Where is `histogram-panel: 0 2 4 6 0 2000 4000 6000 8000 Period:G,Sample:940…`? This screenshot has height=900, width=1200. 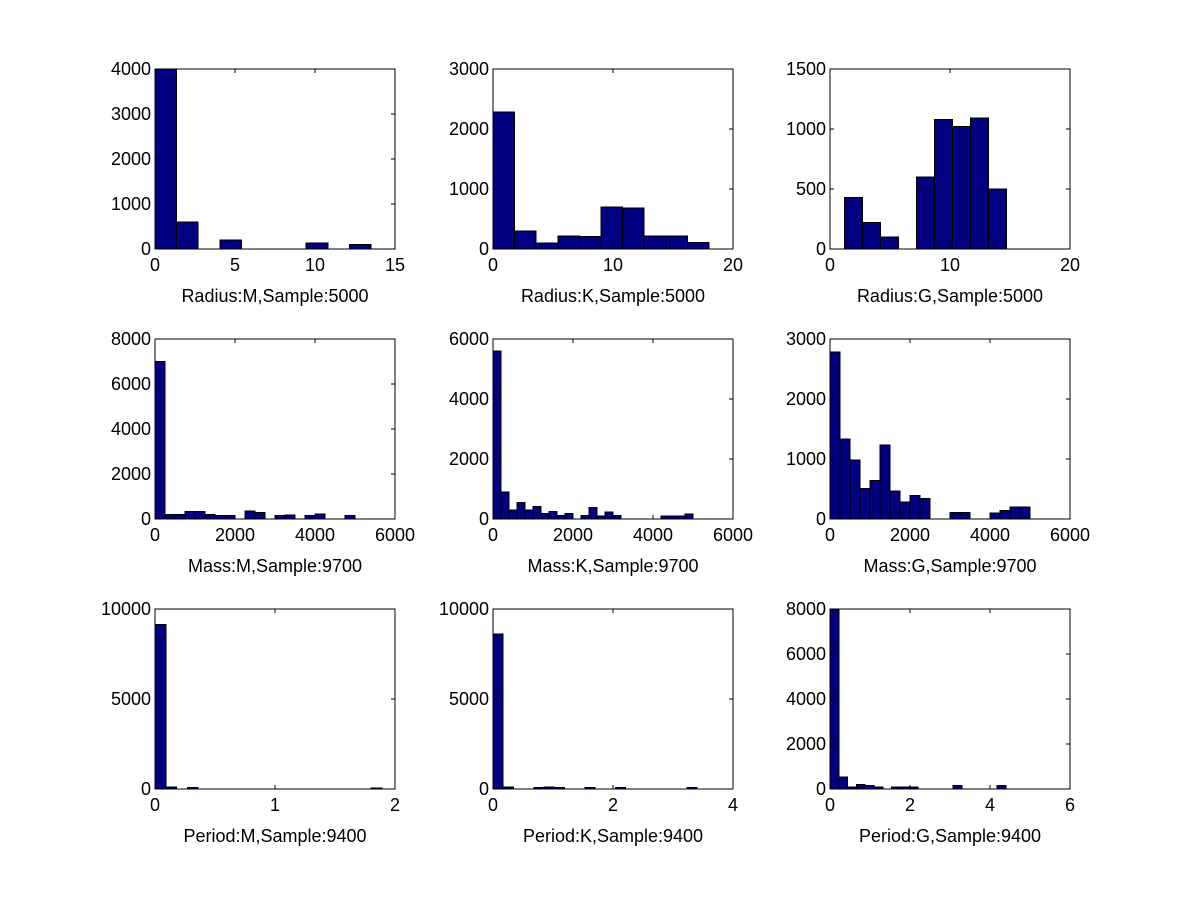
histogram-panel: 0 2 4 6 0 2000 4000 6000 8000 Period:G,Sample:940… is located at coordinates (930, 722).